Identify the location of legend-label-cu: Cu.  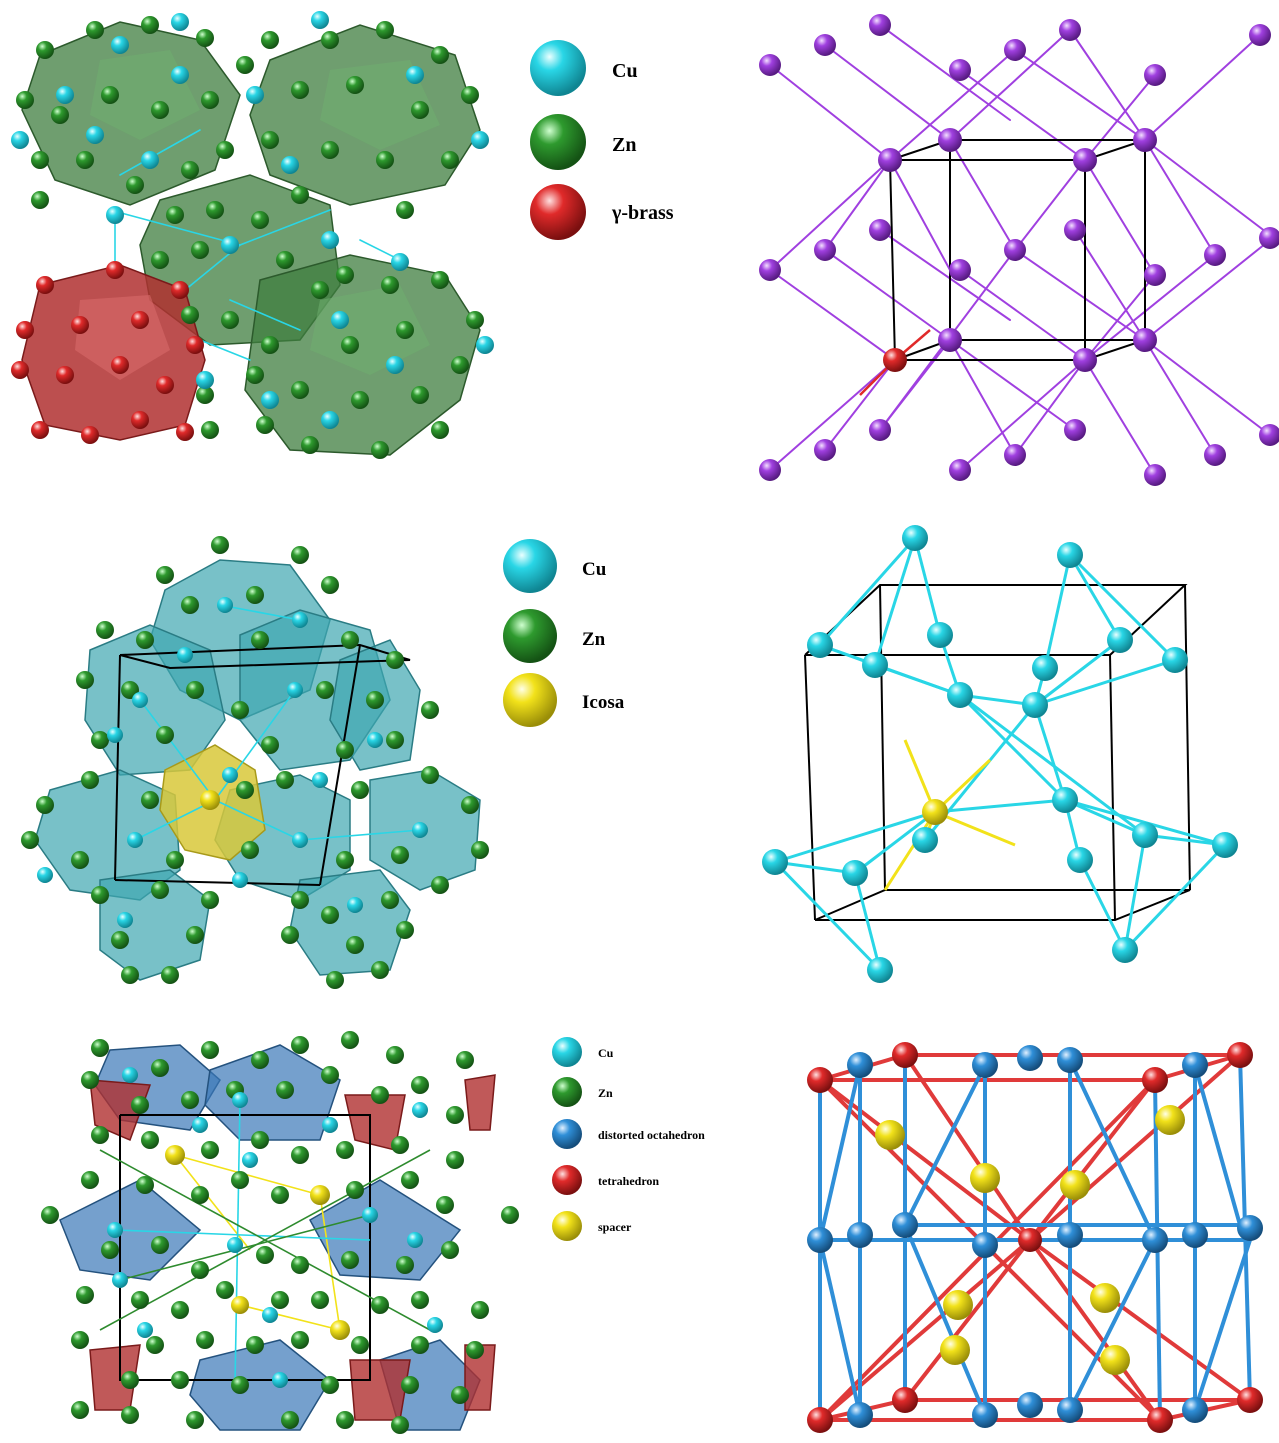
(594, 569).